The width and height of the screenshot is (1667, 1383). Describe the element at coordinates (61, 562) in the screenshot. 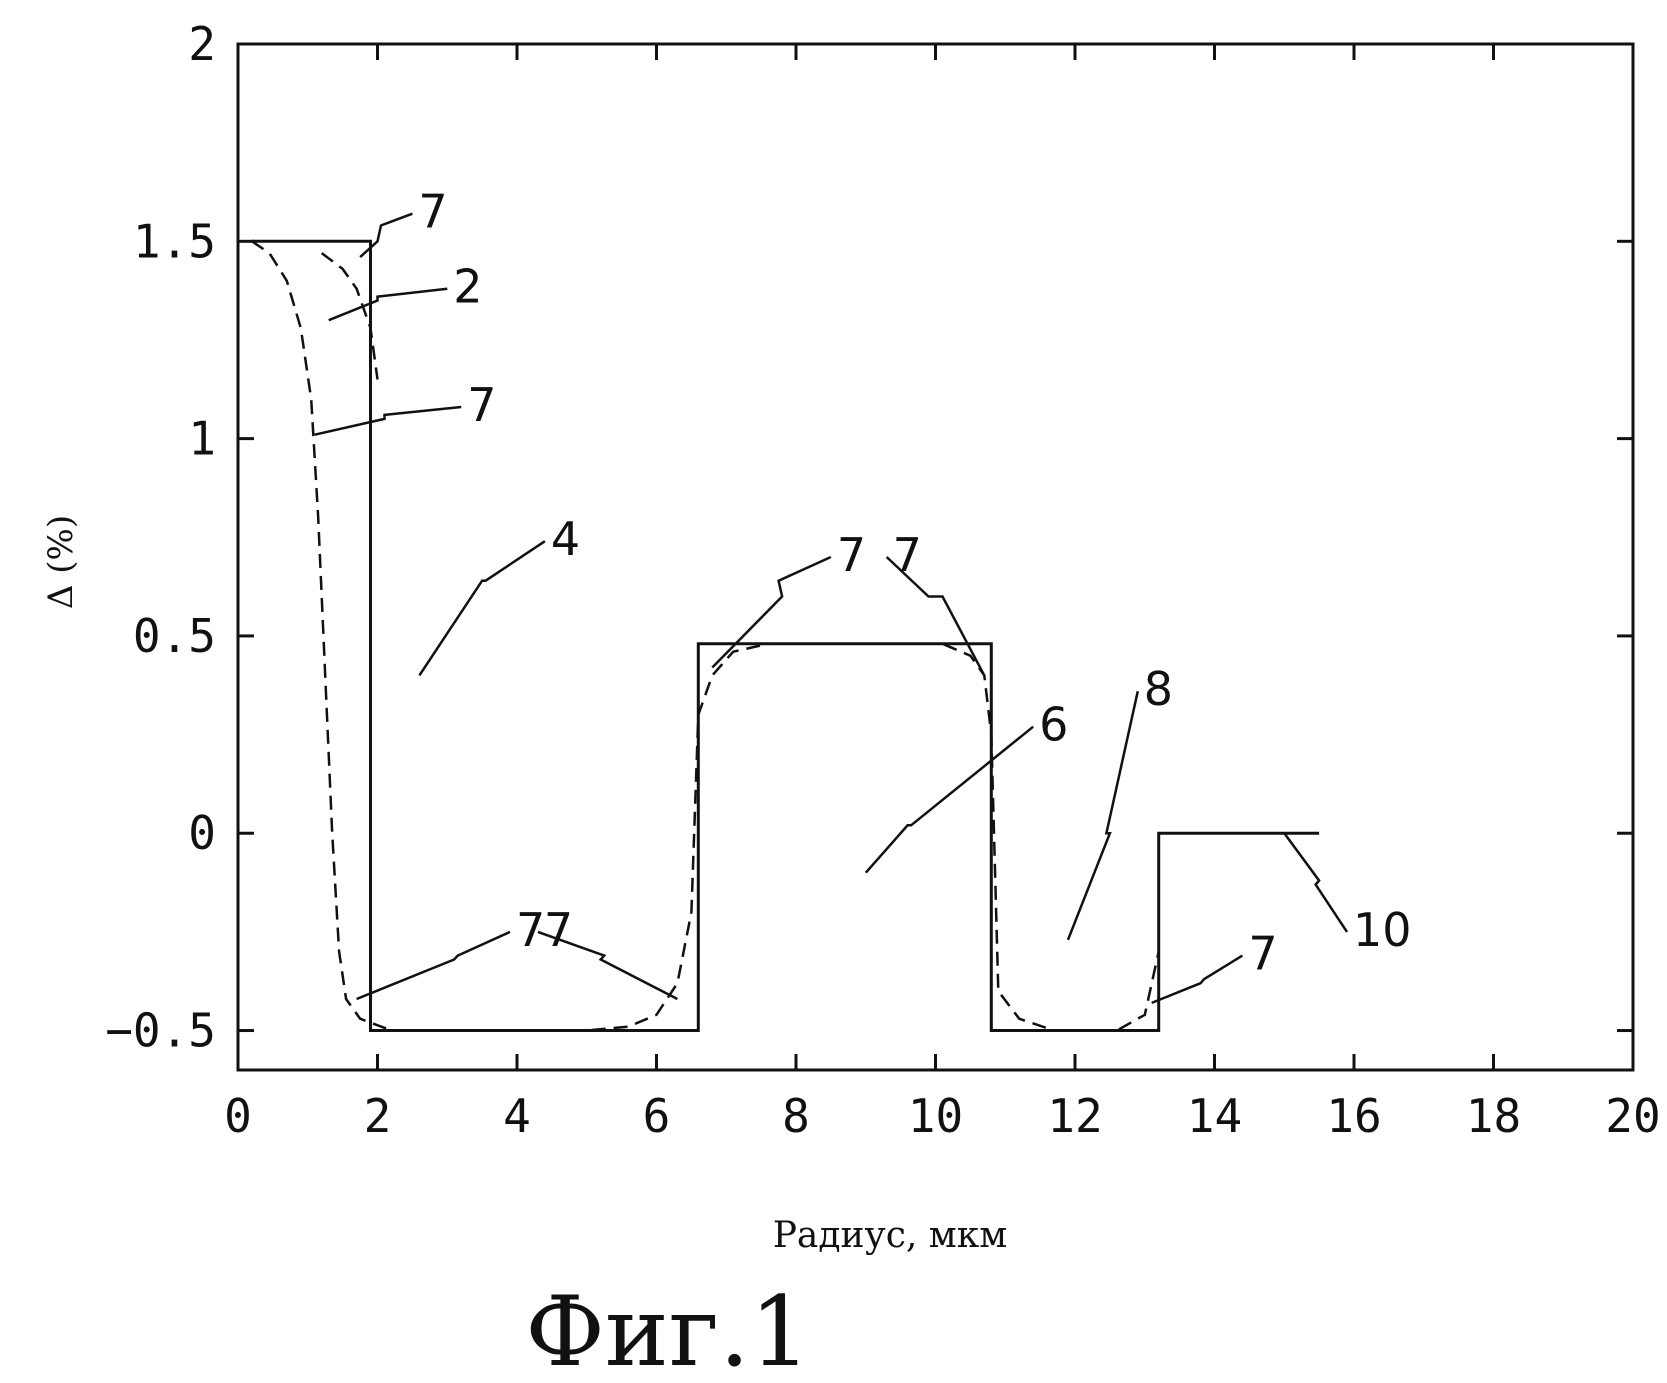

I see `y-axis-label: Δ (%)` at that location.